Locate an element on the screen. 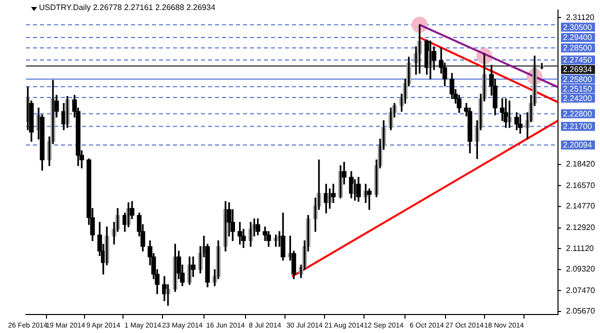  y-tick-label: 2.09320 is located at coordinates (581, 269).